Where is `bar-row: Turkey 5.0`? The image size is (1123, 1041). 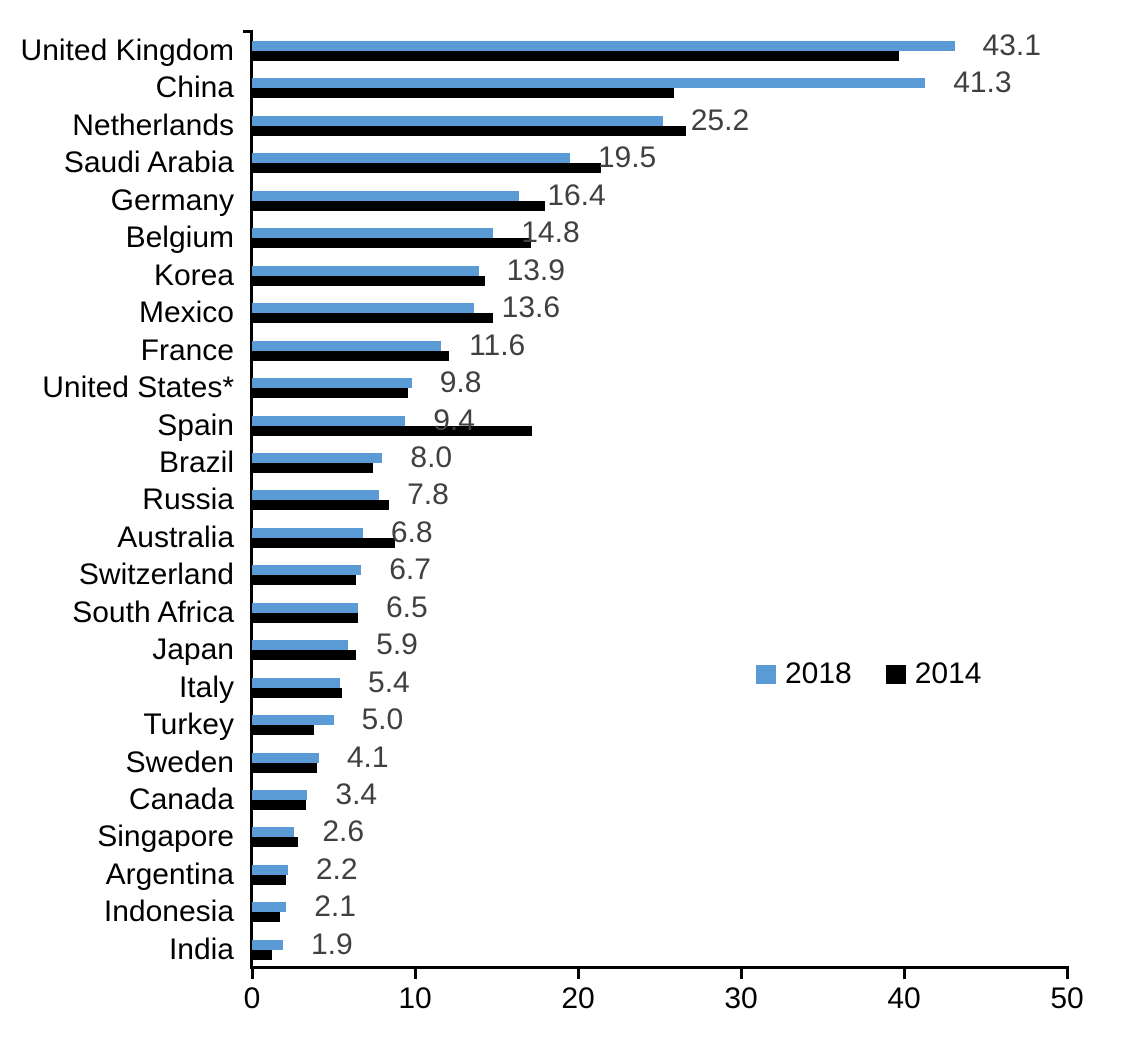 bar-row: Turkey 5.0 is located at coordinates (561, 723).